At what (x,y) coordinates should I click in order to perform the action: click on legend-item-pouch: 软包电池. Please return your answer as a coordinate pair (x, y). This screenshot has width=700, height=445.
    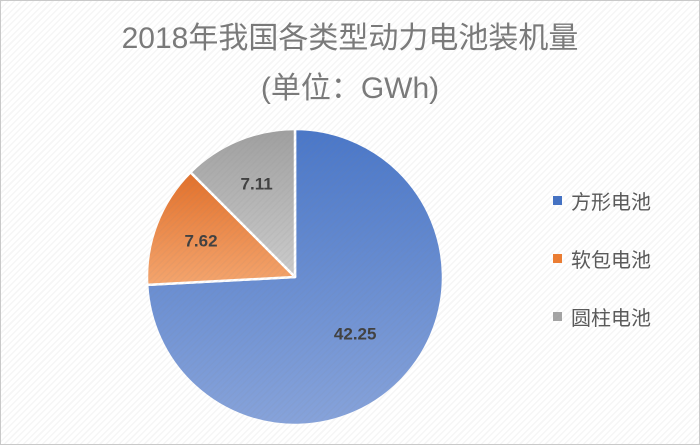
    Looking at the image, I should click on (602, 259).